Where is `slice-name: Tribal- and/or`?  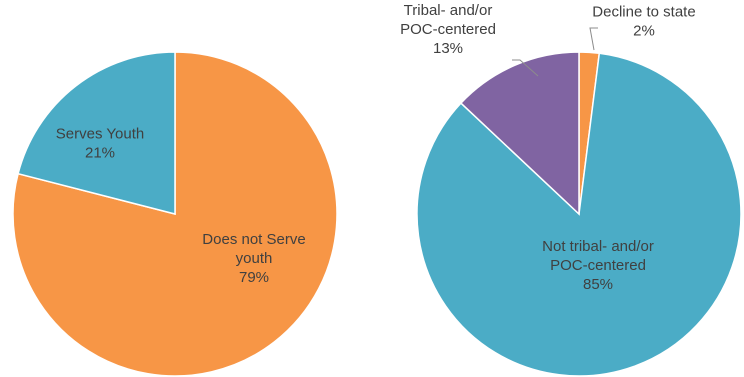
slice-name: Tribal- and/or is located at coordinates (448, 10).